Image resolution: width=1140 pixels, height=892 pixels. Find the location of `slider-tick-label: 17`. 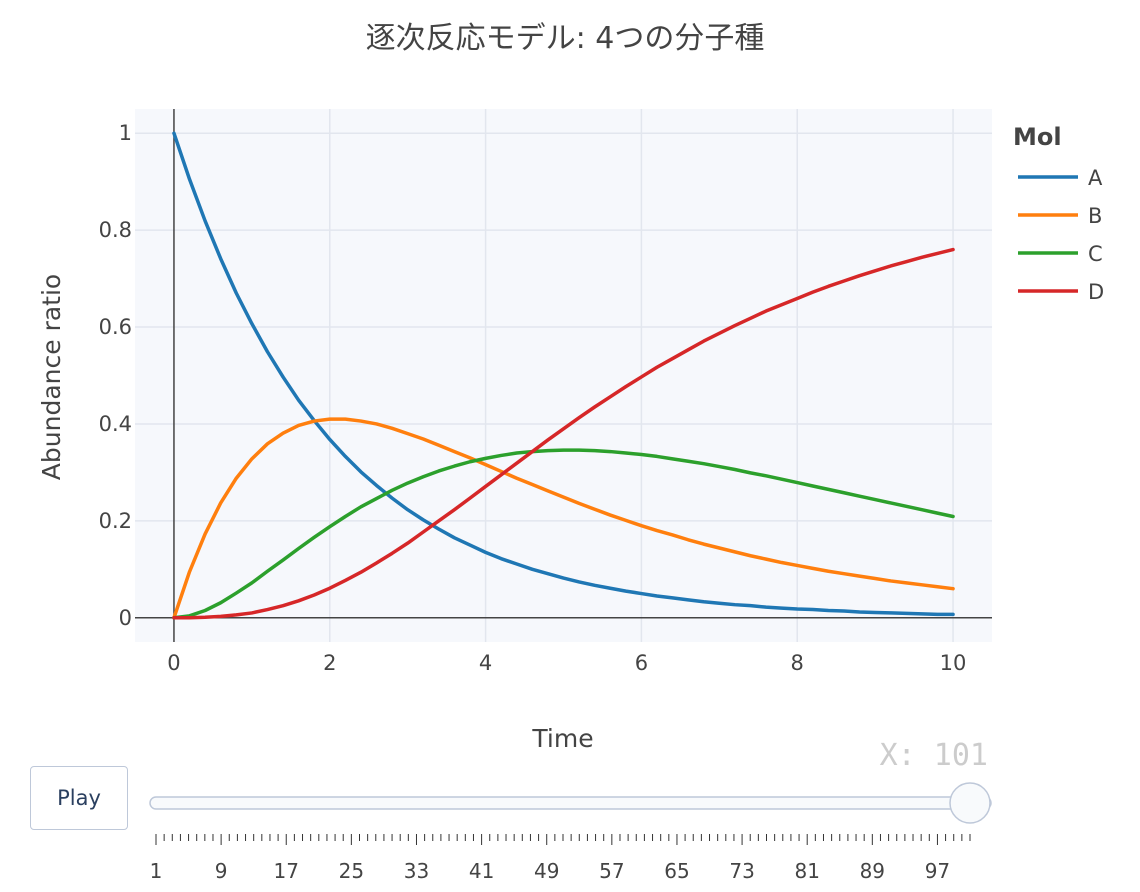

slider-tick-label: 17 is located at coordinates (286, 871).